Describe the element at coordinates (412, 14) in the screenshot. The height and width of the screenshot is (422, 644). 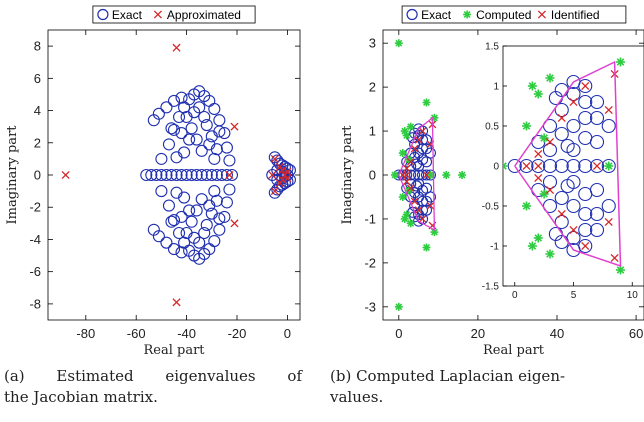
I see `panel-b-legend-marker-exact` at that location.